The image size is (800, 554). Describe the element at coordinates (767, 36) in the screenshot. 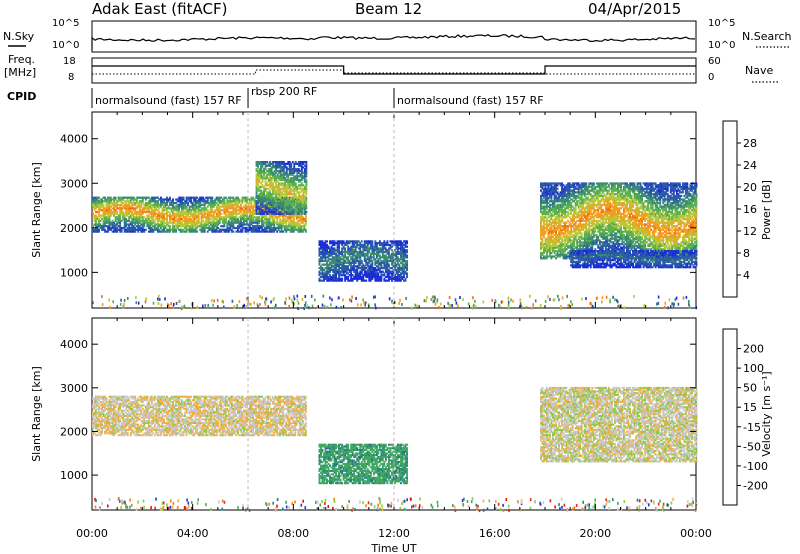

I see `nsearch-label: N.Search` at that location.